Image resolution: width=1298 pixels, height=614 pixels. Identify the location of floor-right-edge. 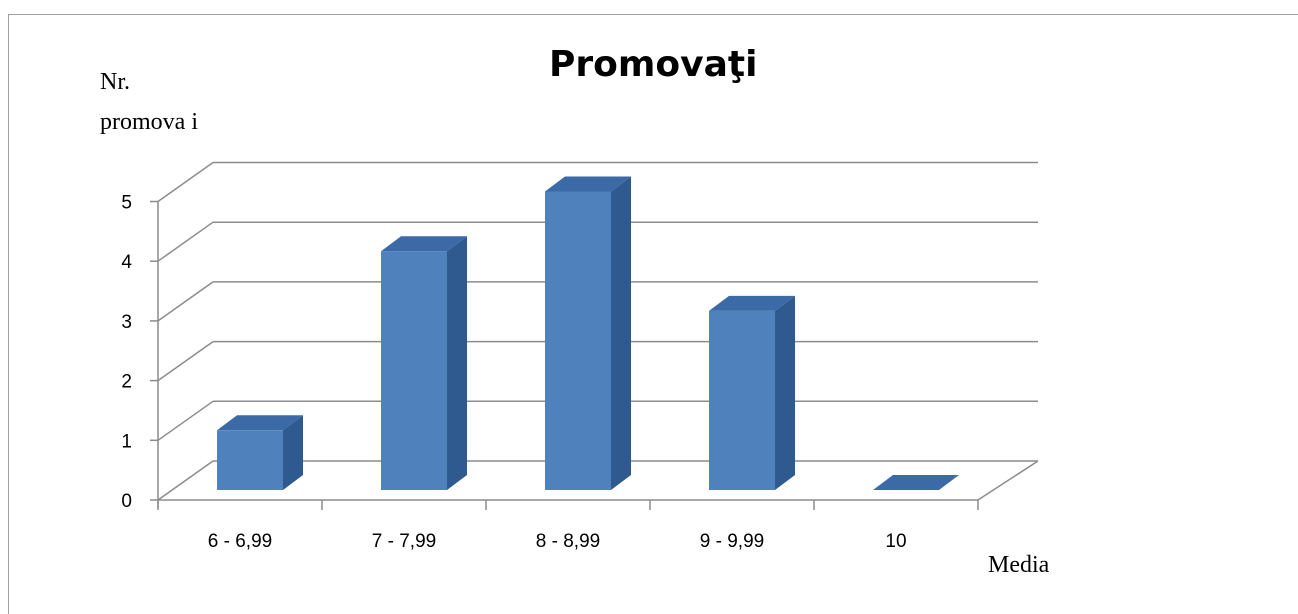
(1008, 480).